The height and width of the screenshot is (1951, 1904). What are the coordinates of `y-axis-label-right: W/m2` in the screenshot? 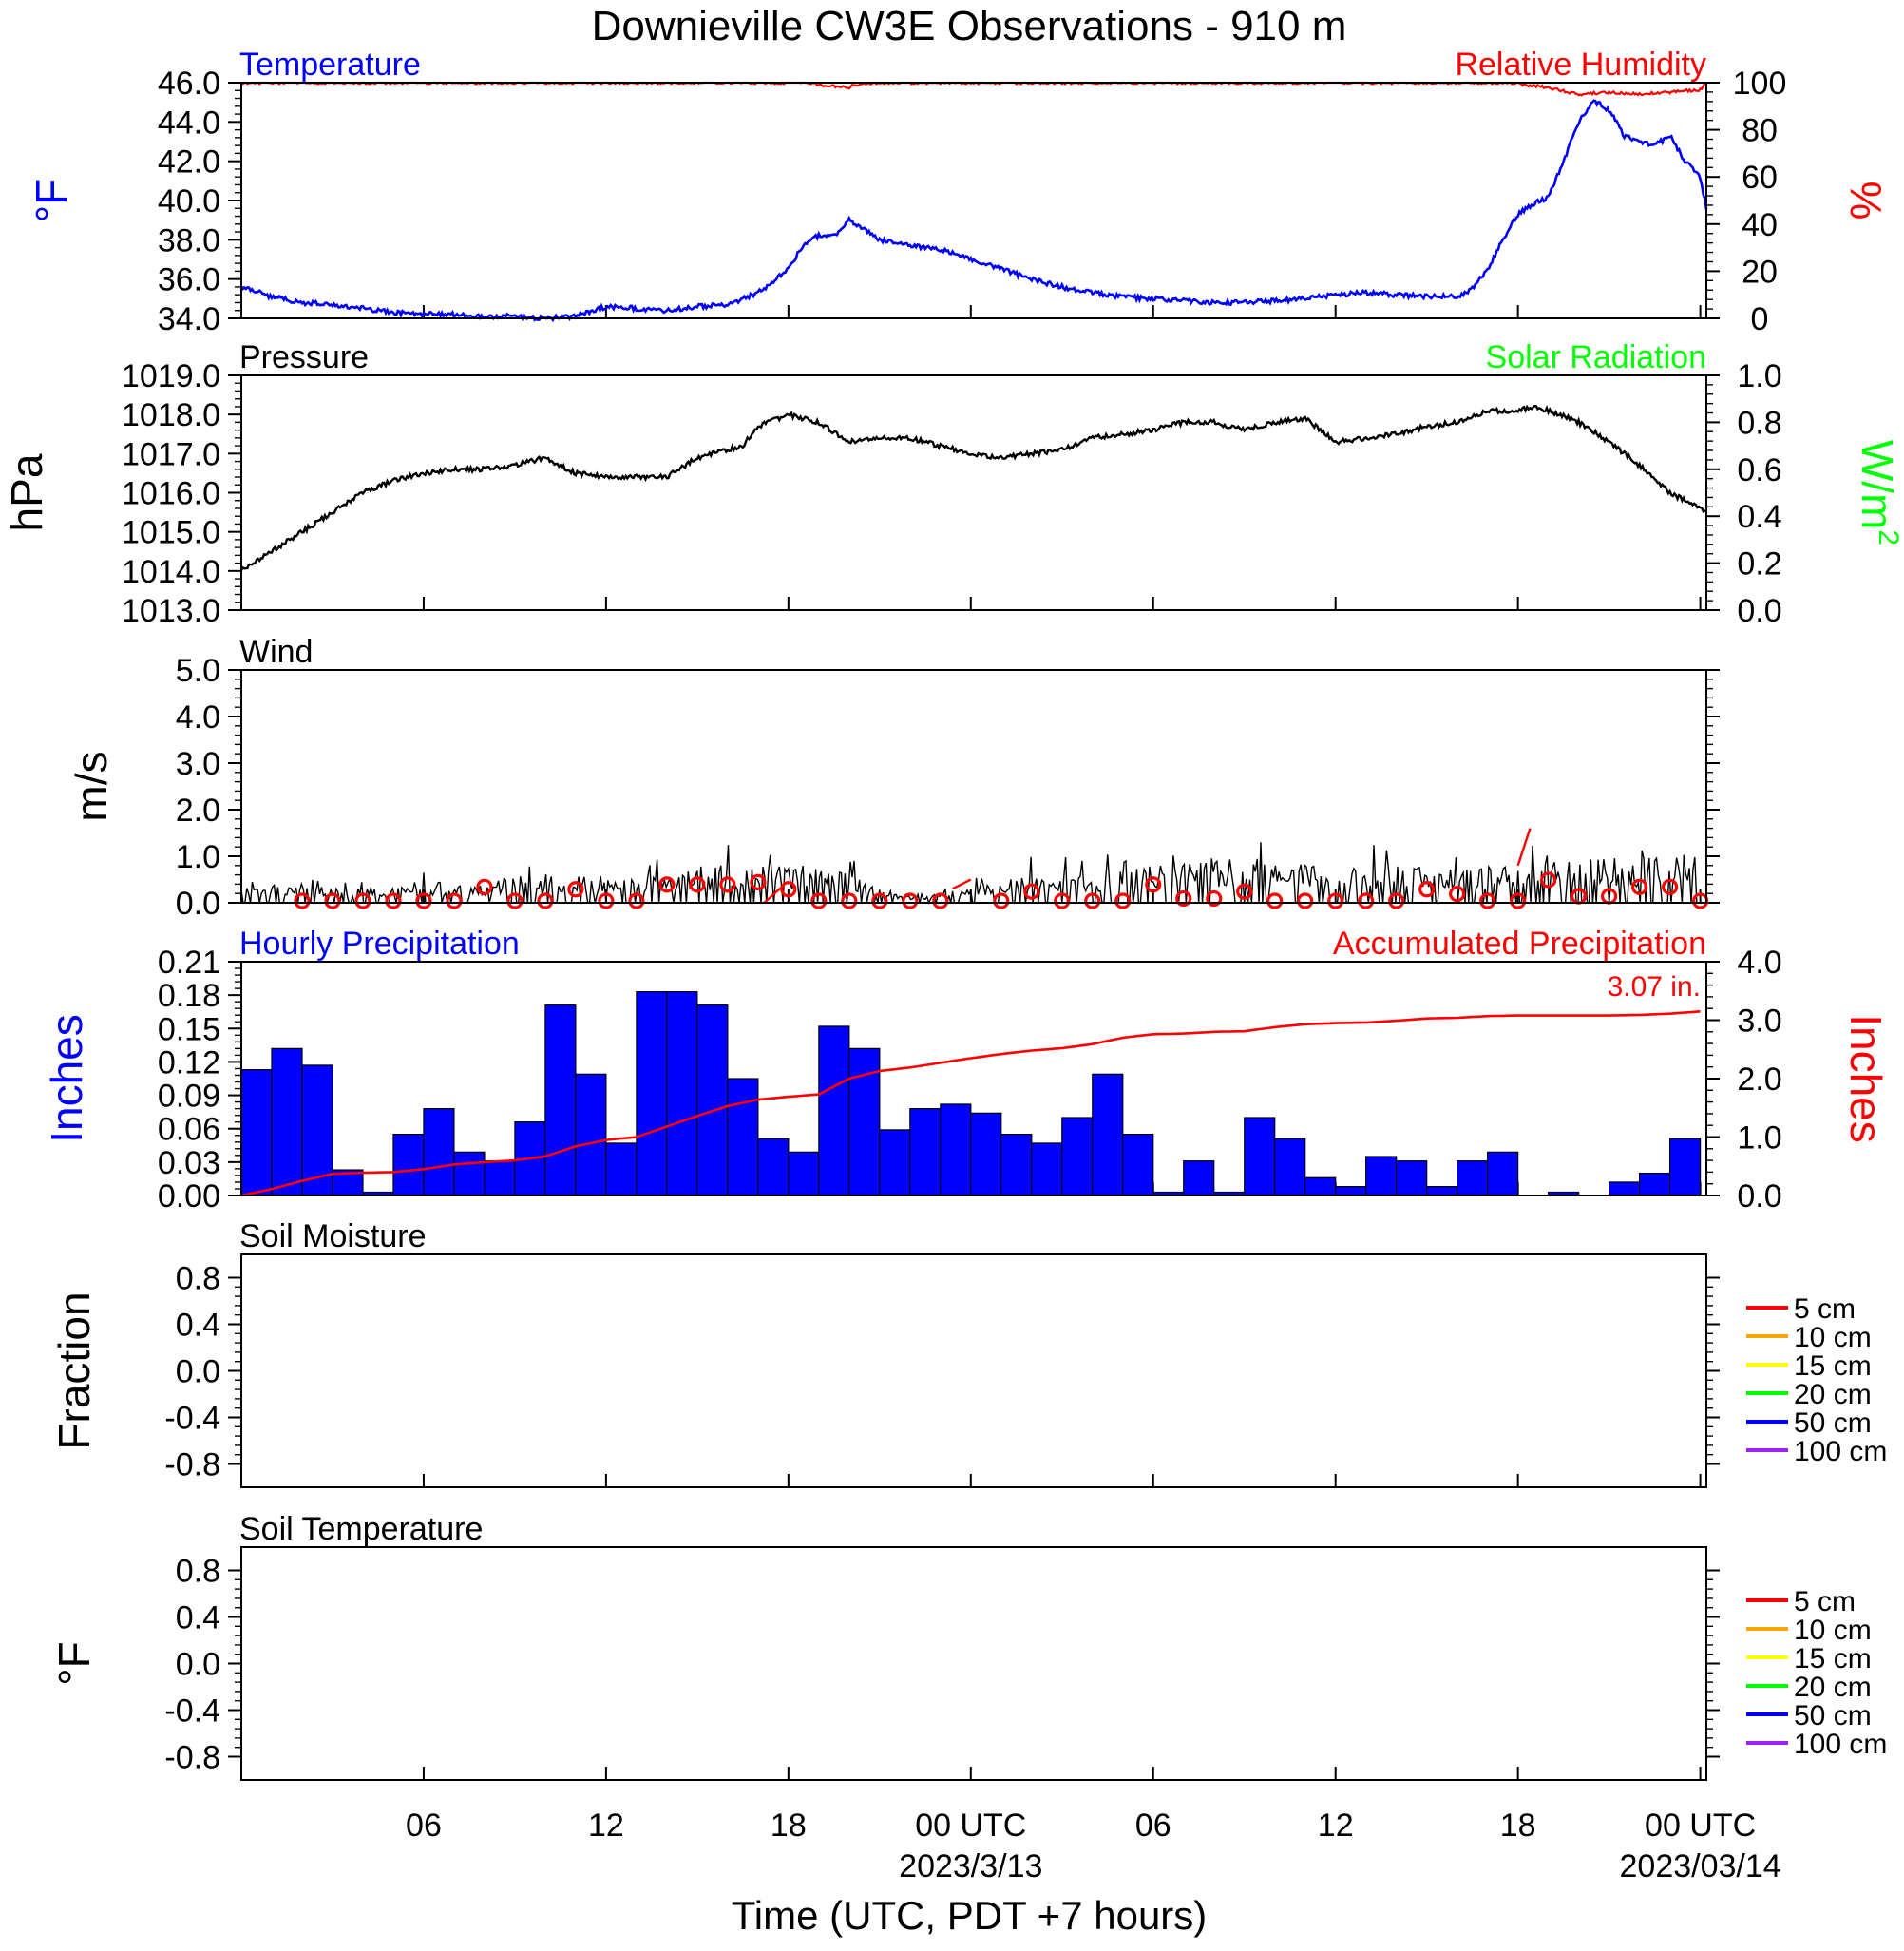 It's located at (1879, 492).